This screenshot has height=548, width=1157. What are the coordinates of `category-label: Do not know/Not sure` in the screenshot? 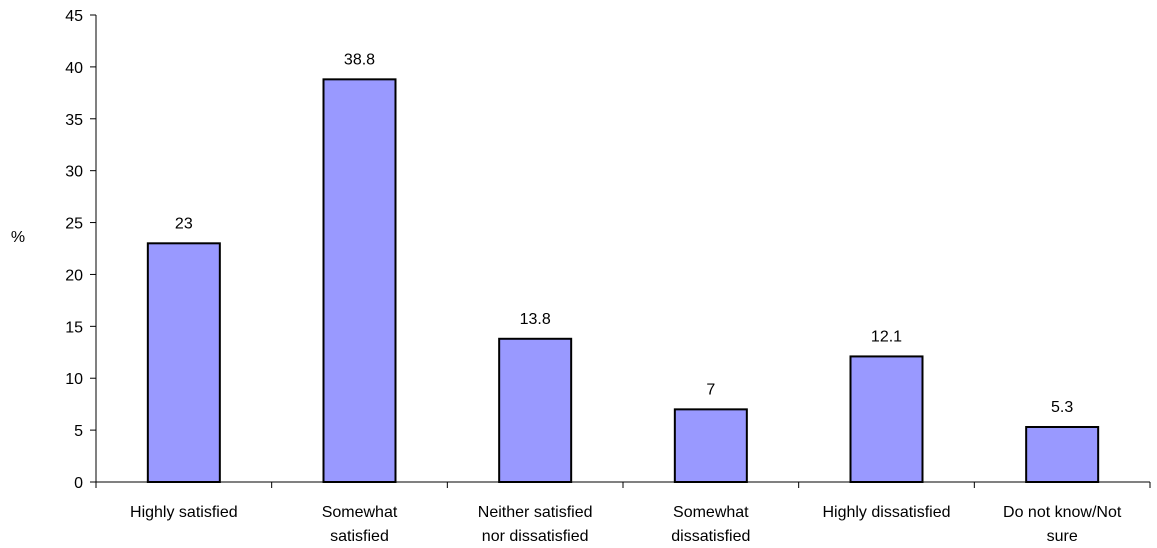 It's located at (1062, 524).